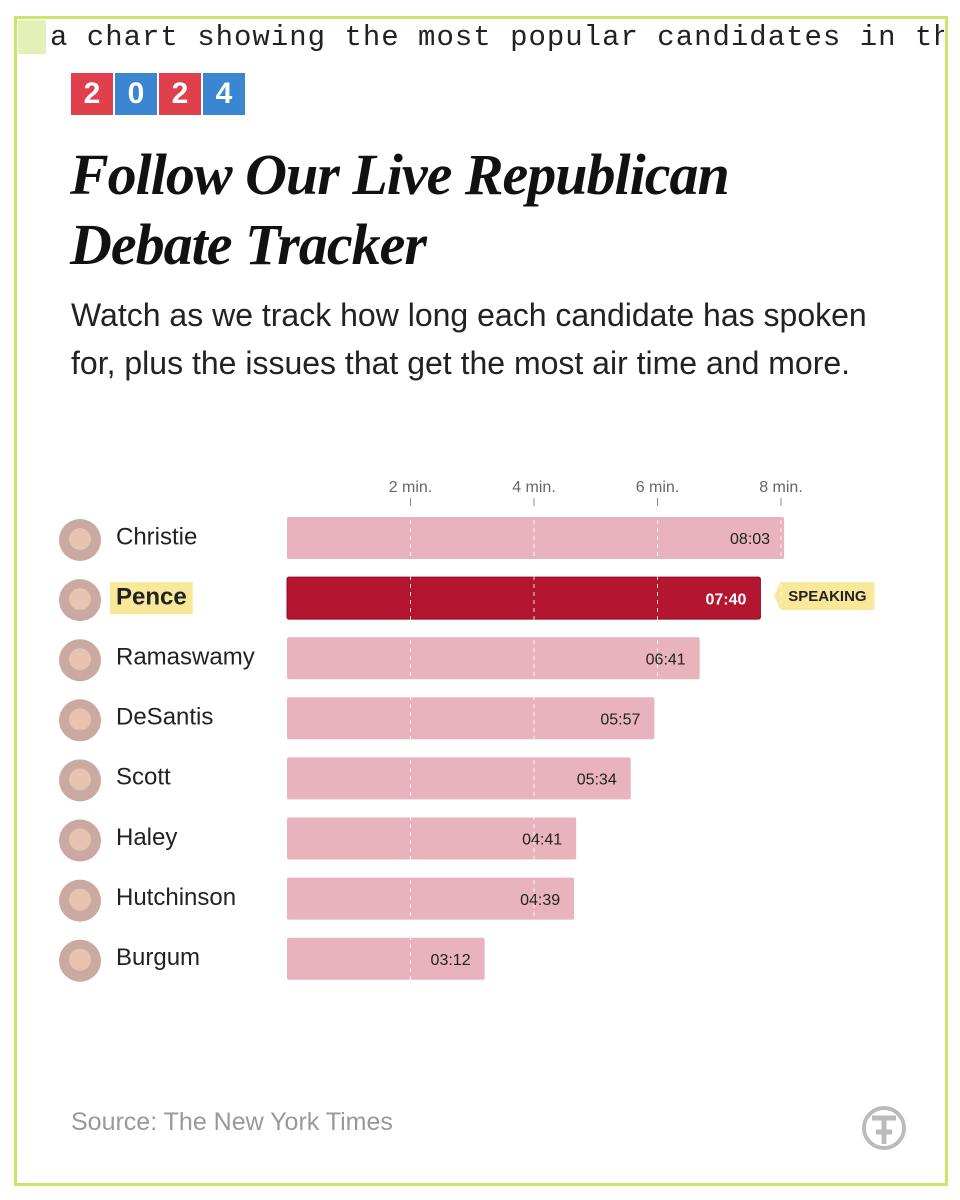 This screenshot has height=1200, width=960. Describe the element at coordinates (884, 1128) in the screenshot. I see `logo` at that location.